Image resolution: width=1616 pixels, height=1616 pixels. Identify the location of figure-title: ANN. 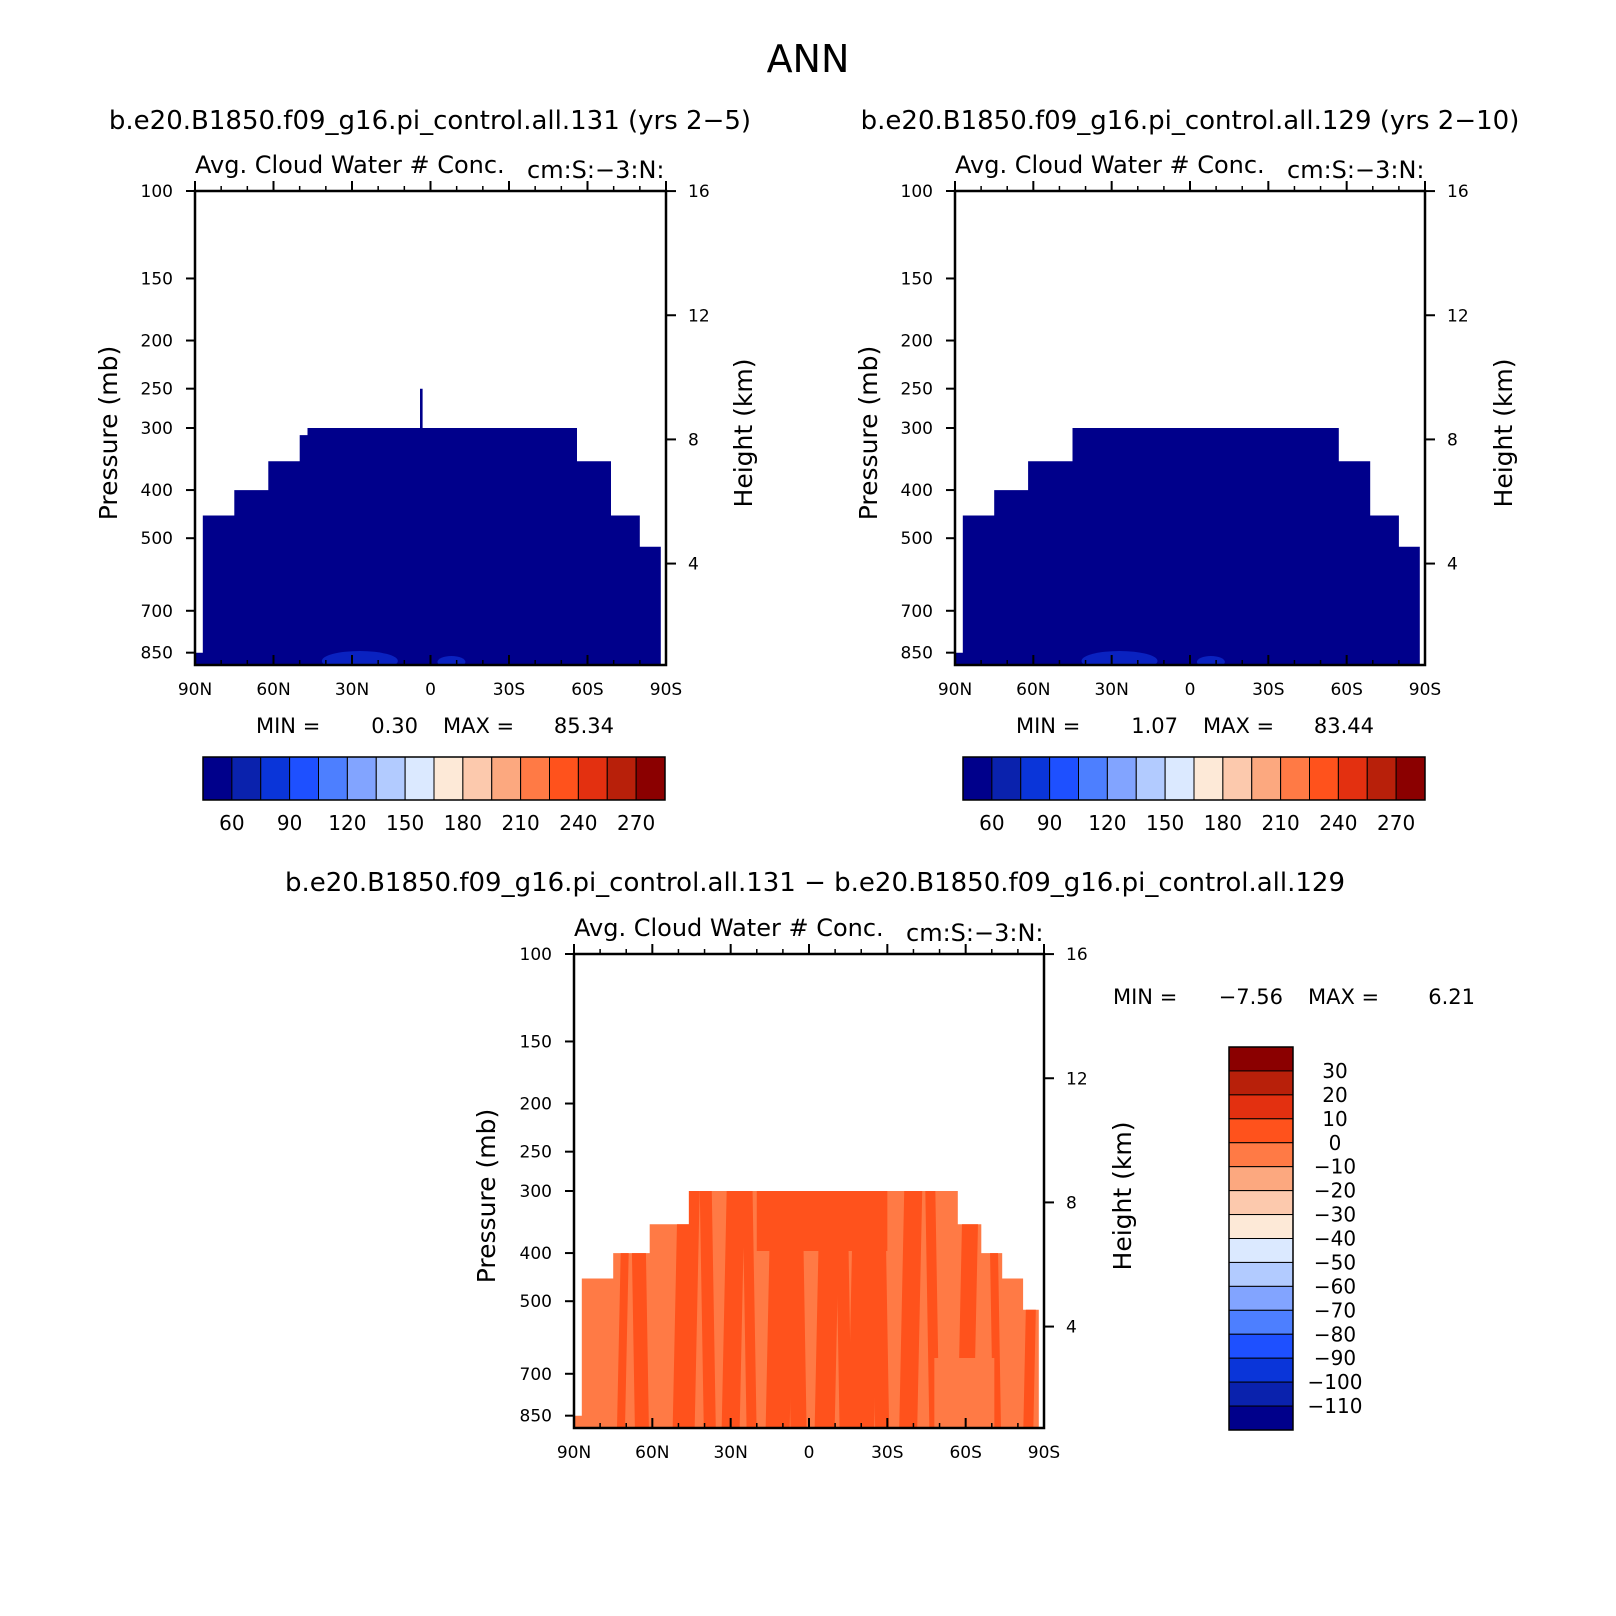
(808, 59).